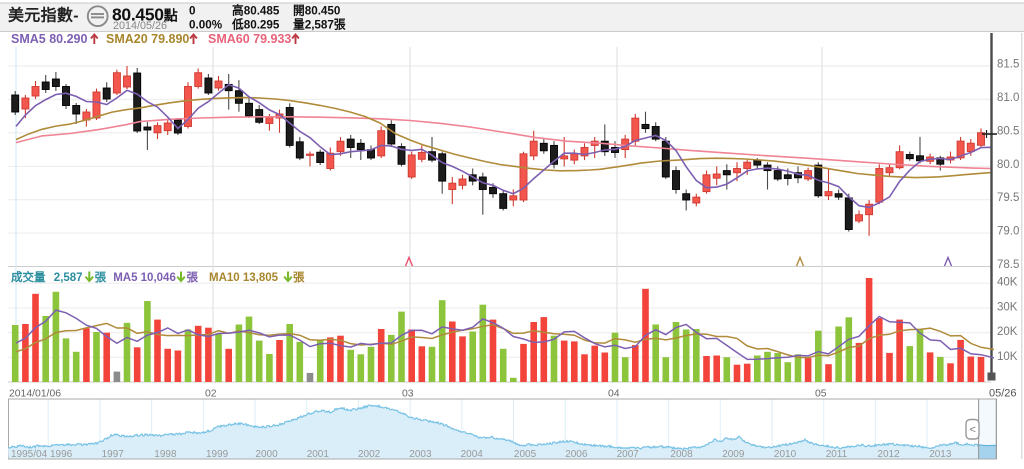 The width and height of the screenshot is (1024, 469). I want to click on svg-text: 2013, so click(940, 454).